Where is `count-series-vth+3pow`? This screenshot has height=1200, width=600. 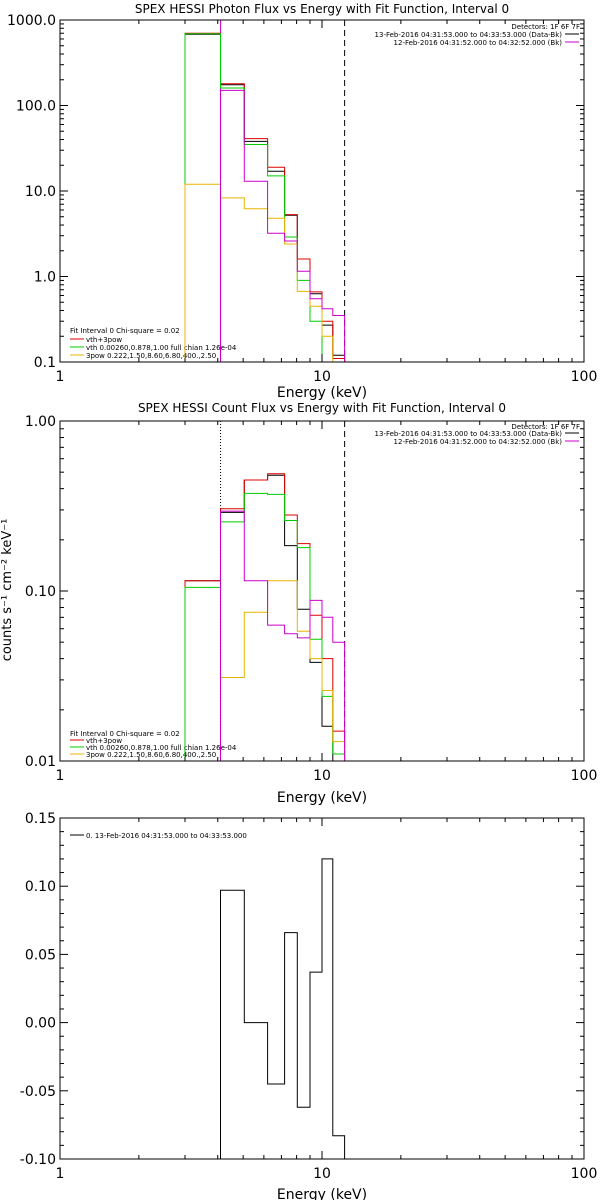
count-series-vth+3pow is located at coordinates (265, 617).